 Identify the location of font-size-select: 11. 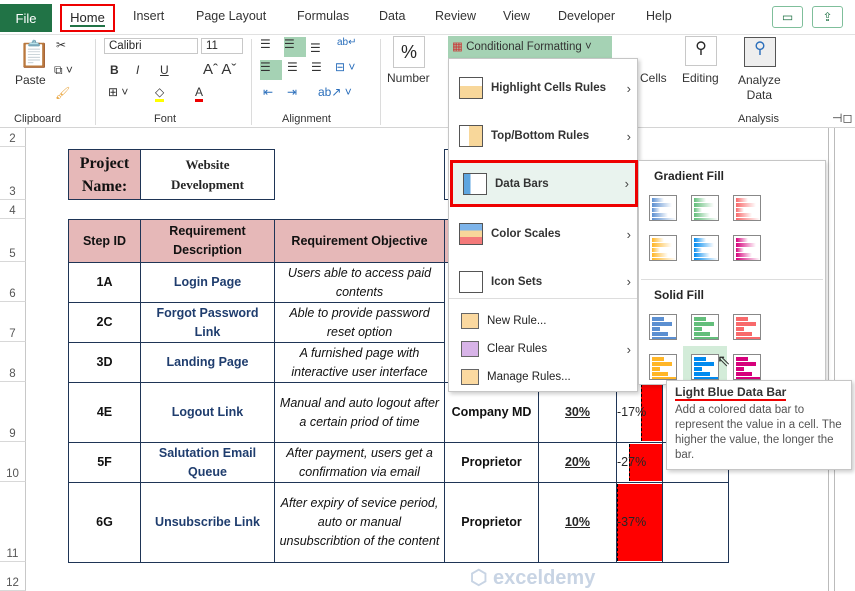
(222, 46).